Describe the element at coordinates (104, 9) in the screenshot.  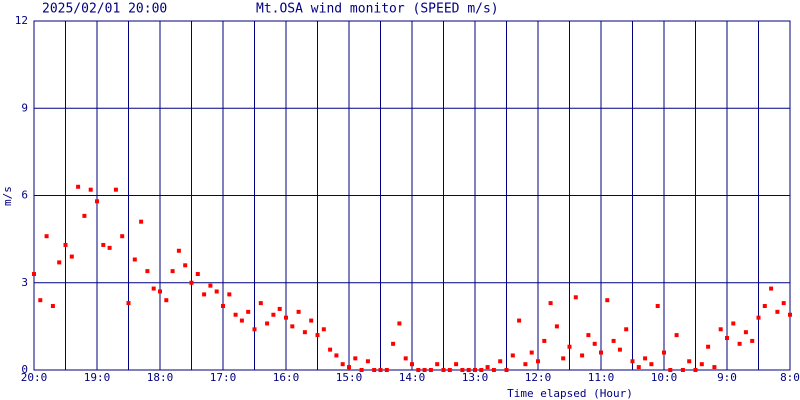
I see `chart-date: 2025/02/01 20:00` at that location.